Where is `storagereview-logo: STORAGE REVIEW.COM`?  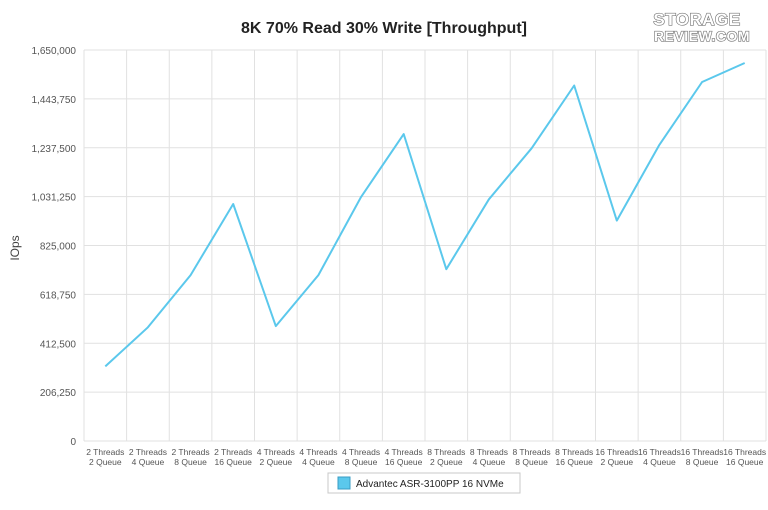 storagereview-logo: STORAGE REVIEW.COM is located at coordinates (701, 26).